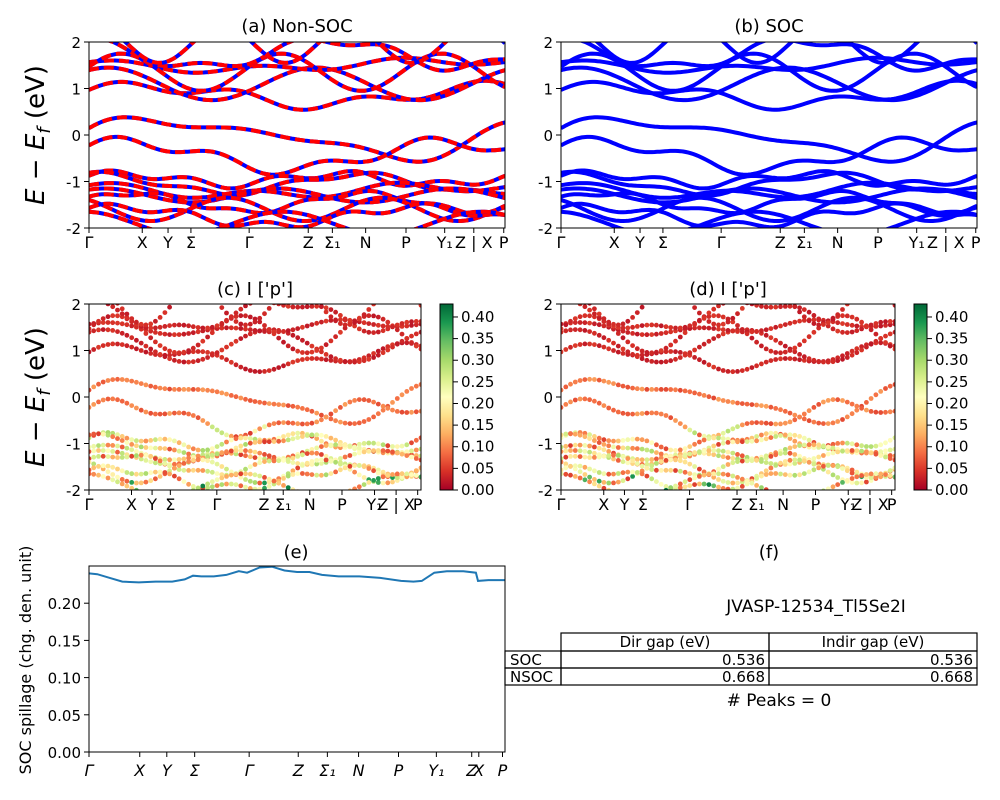  What do you see at coordinates (946, 242) in the screenshot?
I see `x-tick-label: Z | X` at bounding box center [946, 242].